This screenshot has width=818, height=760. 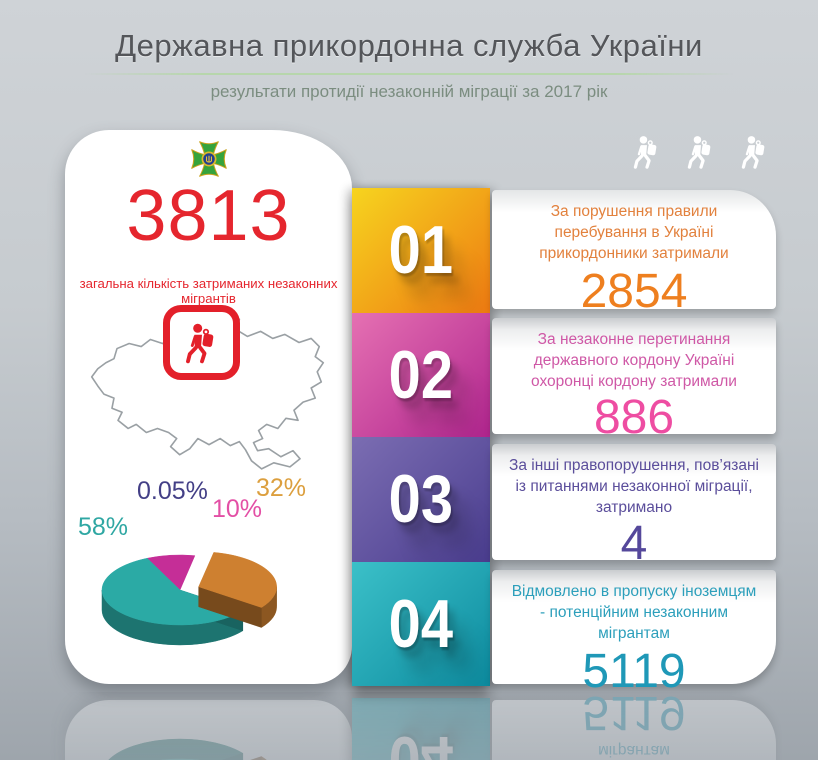 I want to click on pie-chart, so click(x=205, y=600).